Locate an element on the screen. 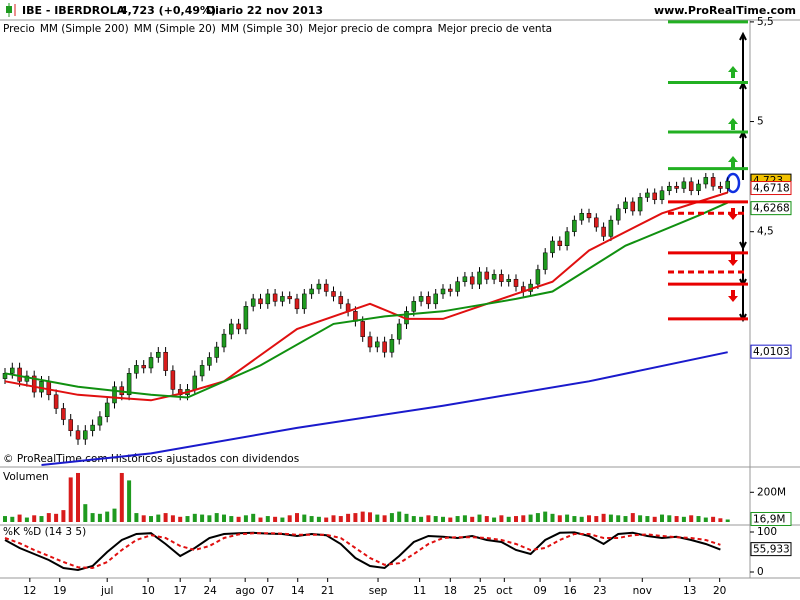  x-tick-label: ago is located at coordinates (245, 591).